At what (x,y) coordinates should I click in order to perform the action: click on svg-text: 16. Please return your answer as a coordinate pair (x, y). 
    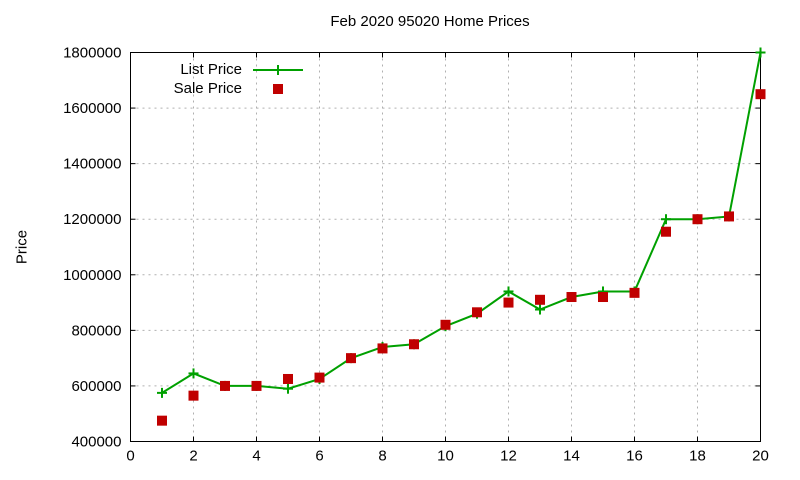
    Looking at the image, I should click on (634, 456).